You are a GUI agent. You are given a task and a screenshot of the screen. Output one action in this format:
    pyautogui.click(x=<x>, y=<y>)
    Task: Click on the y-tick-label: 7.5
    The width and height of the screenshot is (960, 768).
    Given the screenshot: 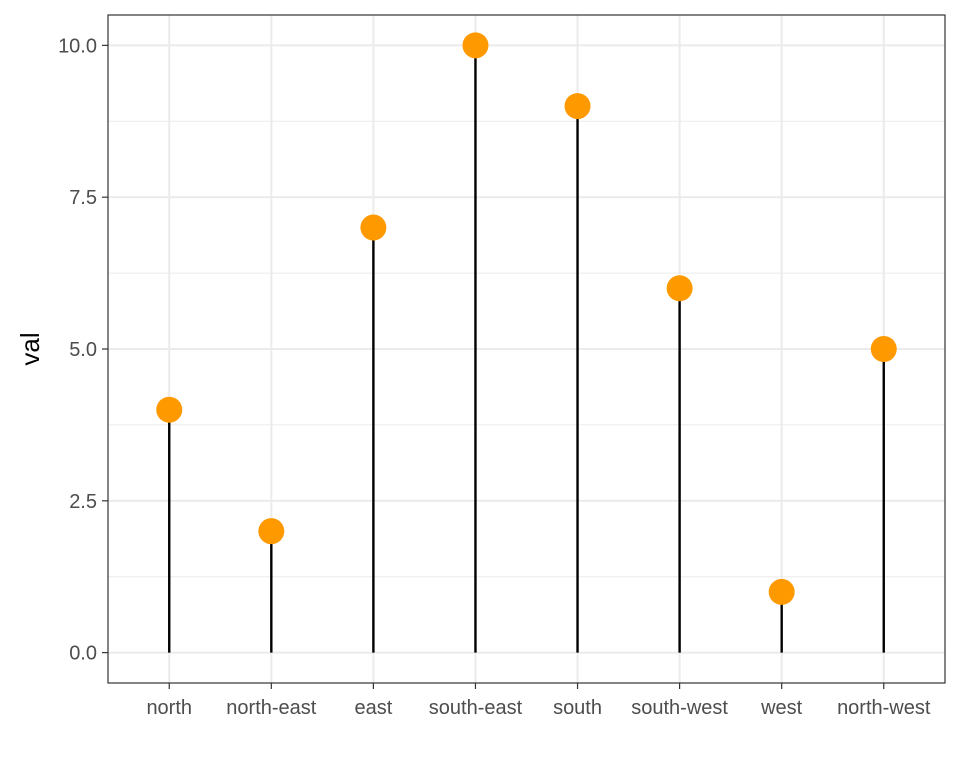 What is the action you would take?
    pyautogui.click(x=83, y=198)
    